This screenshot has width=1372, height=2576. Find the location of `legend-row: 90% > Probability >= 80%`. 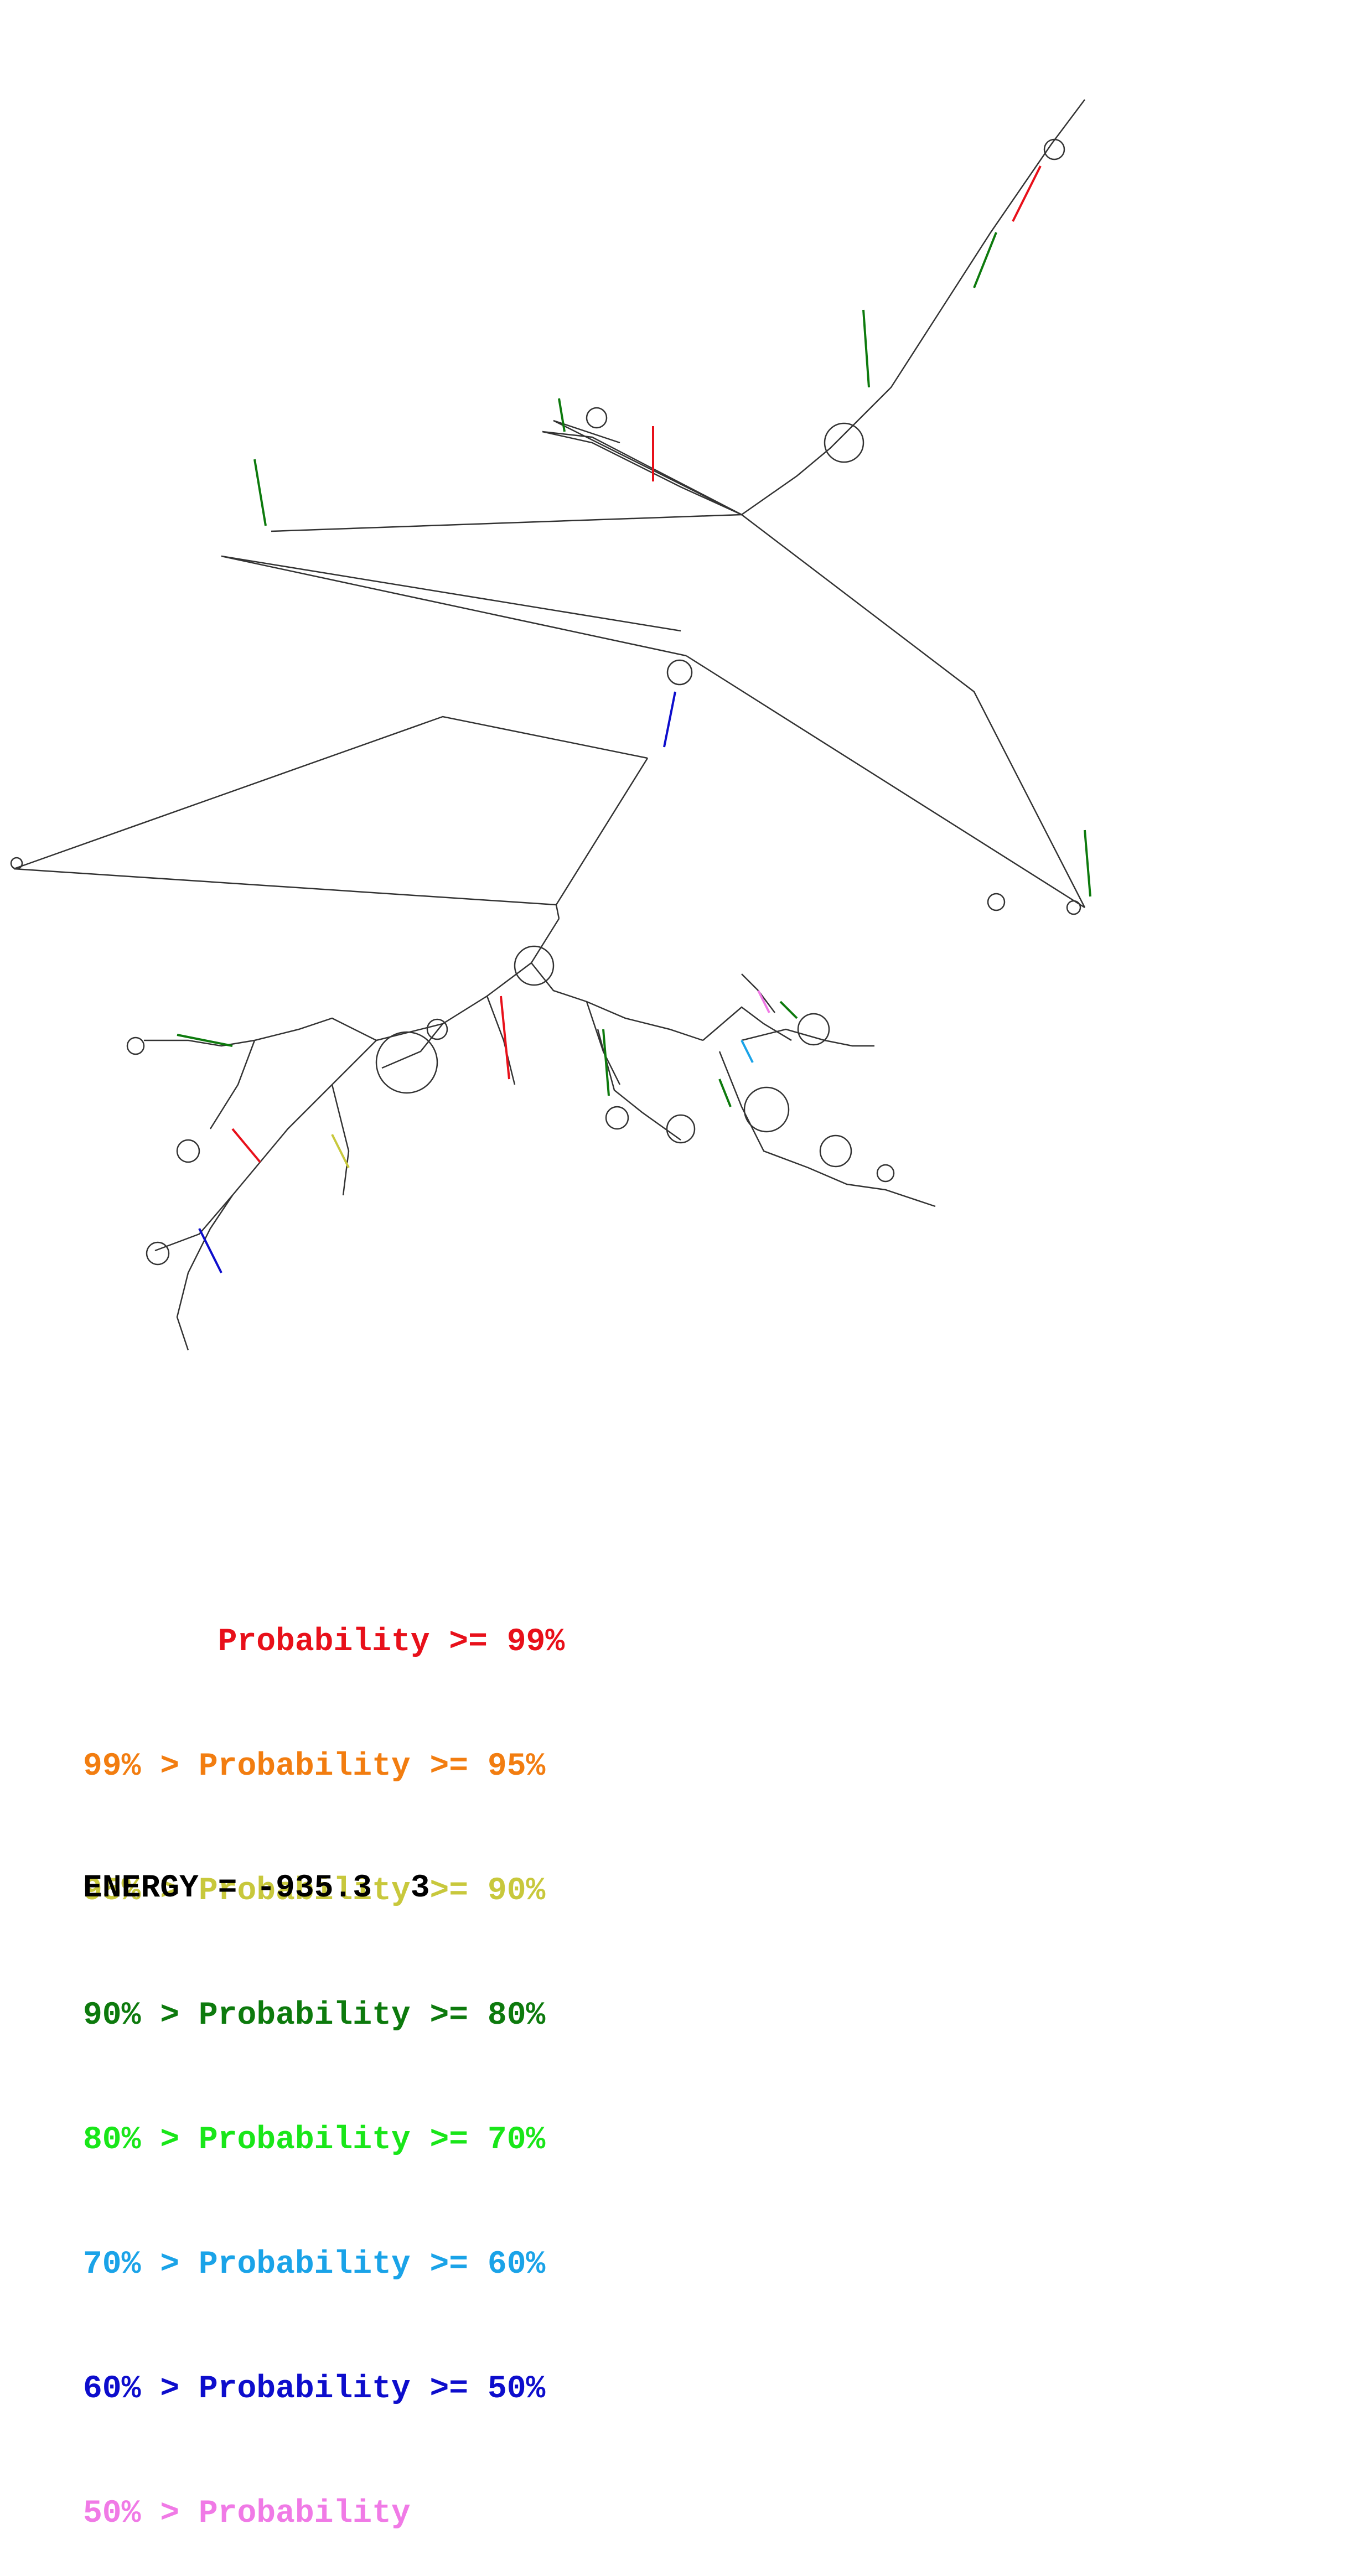

legend-row: 90% > Probability >= 80% is located at coordinates (314, 2016).